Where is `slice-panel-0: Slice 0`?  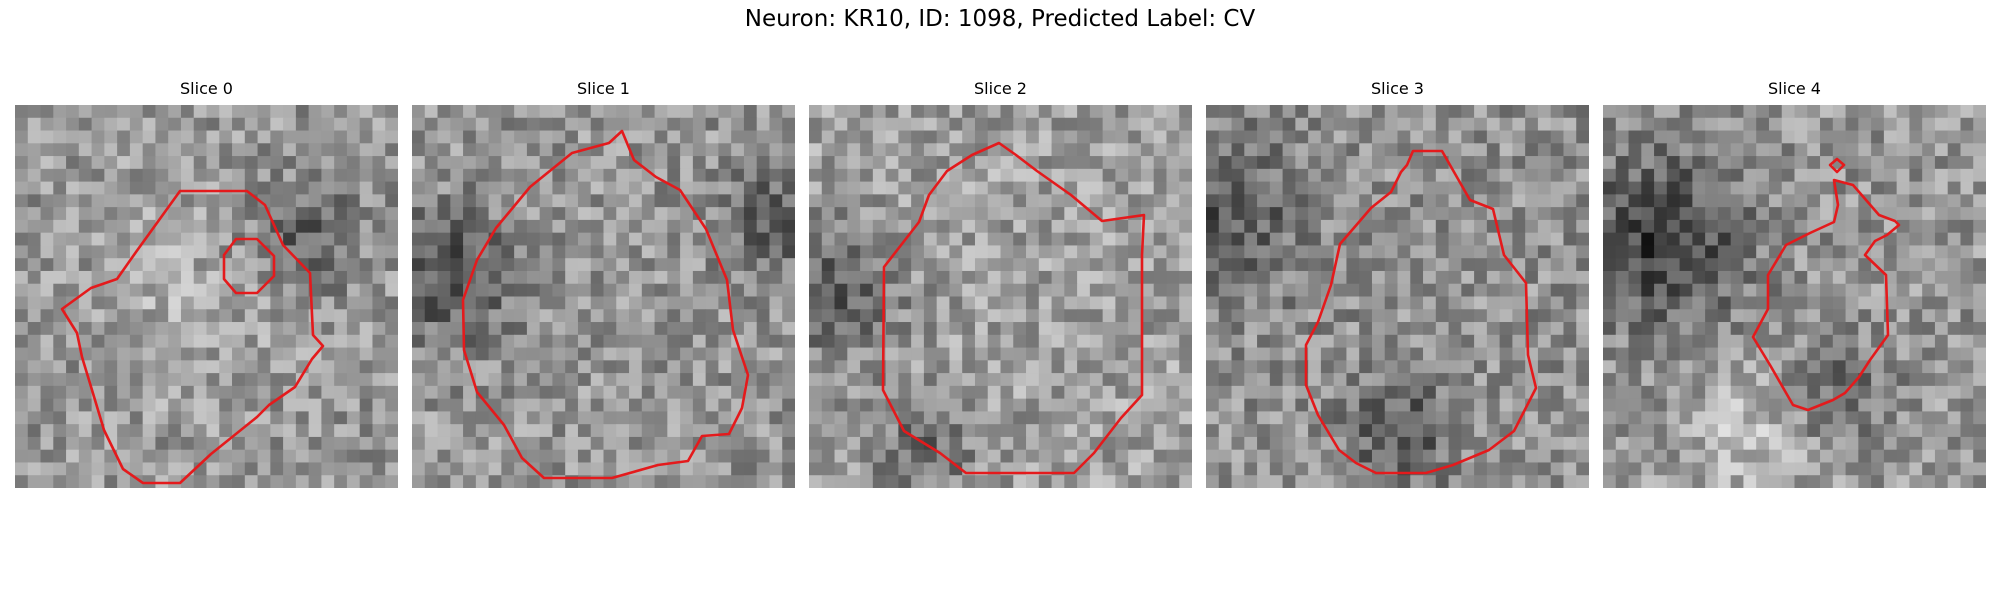 slice-panel-0: Slice 0 is located at coordinates (206, 283).